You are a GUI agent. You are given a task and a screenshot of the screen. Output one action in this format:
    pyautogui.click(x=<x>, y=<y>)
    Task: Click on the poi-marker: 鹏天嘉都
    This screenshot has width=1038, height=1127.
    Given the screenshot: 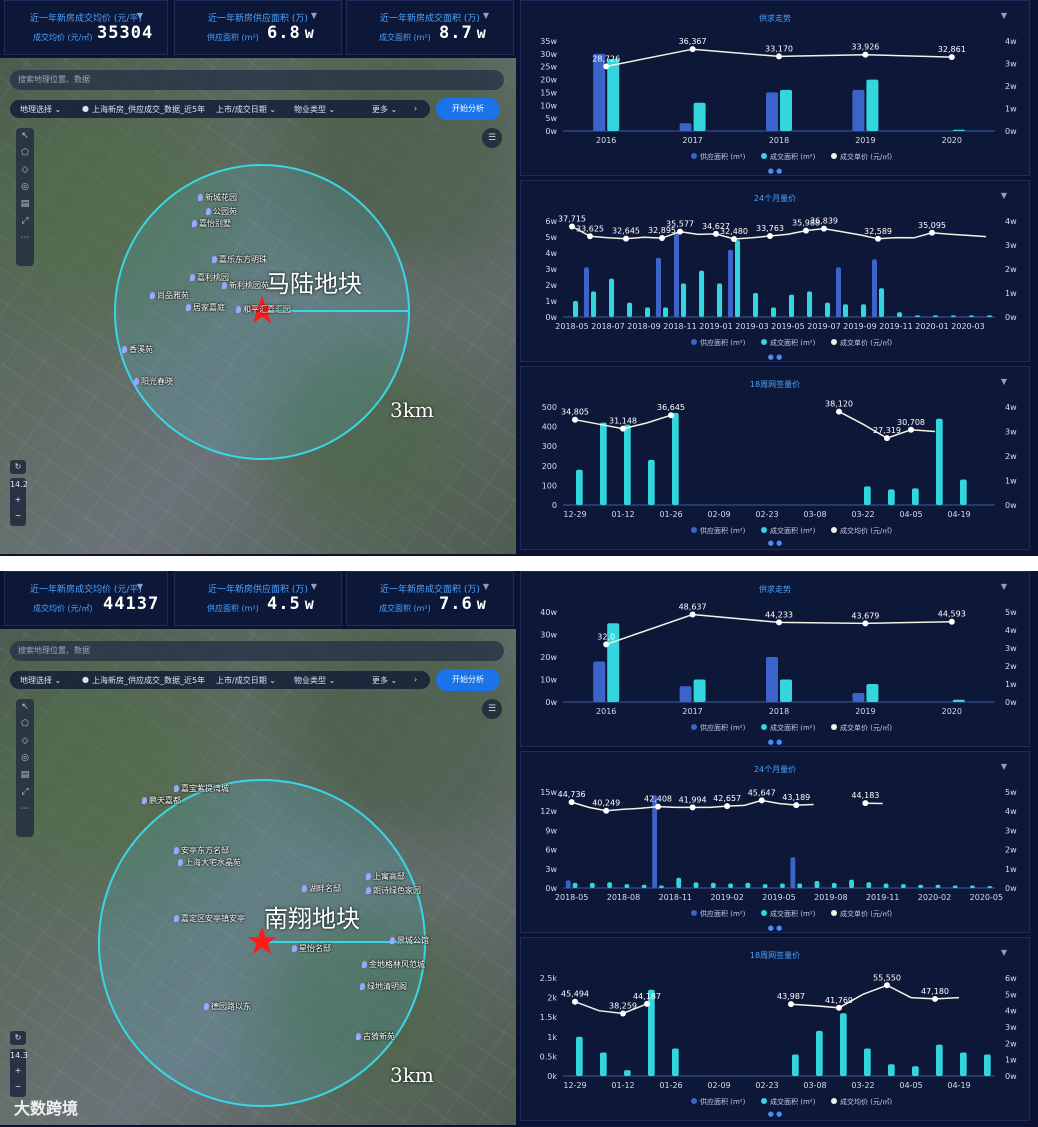 What is the action you would take?
    pyautogui.click(x=161, y=800)
    